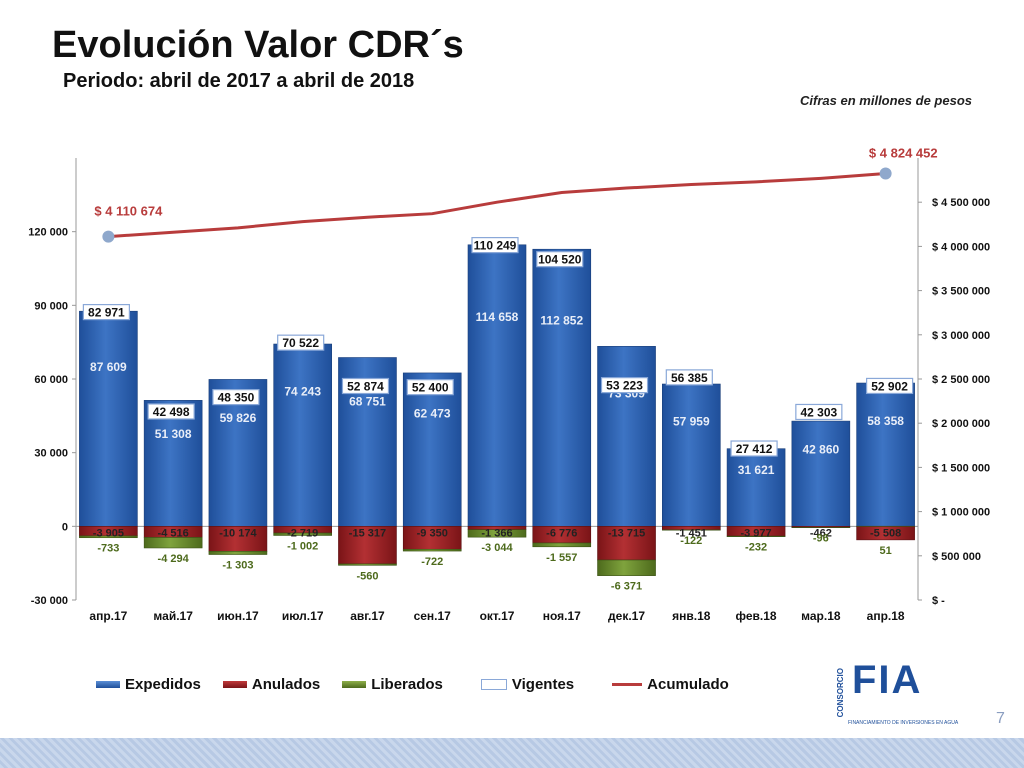  What do you see at coordinates (234, 684) in the screenshot?
I see `legend-swatch-anulados` at bounding box center [234, 684].